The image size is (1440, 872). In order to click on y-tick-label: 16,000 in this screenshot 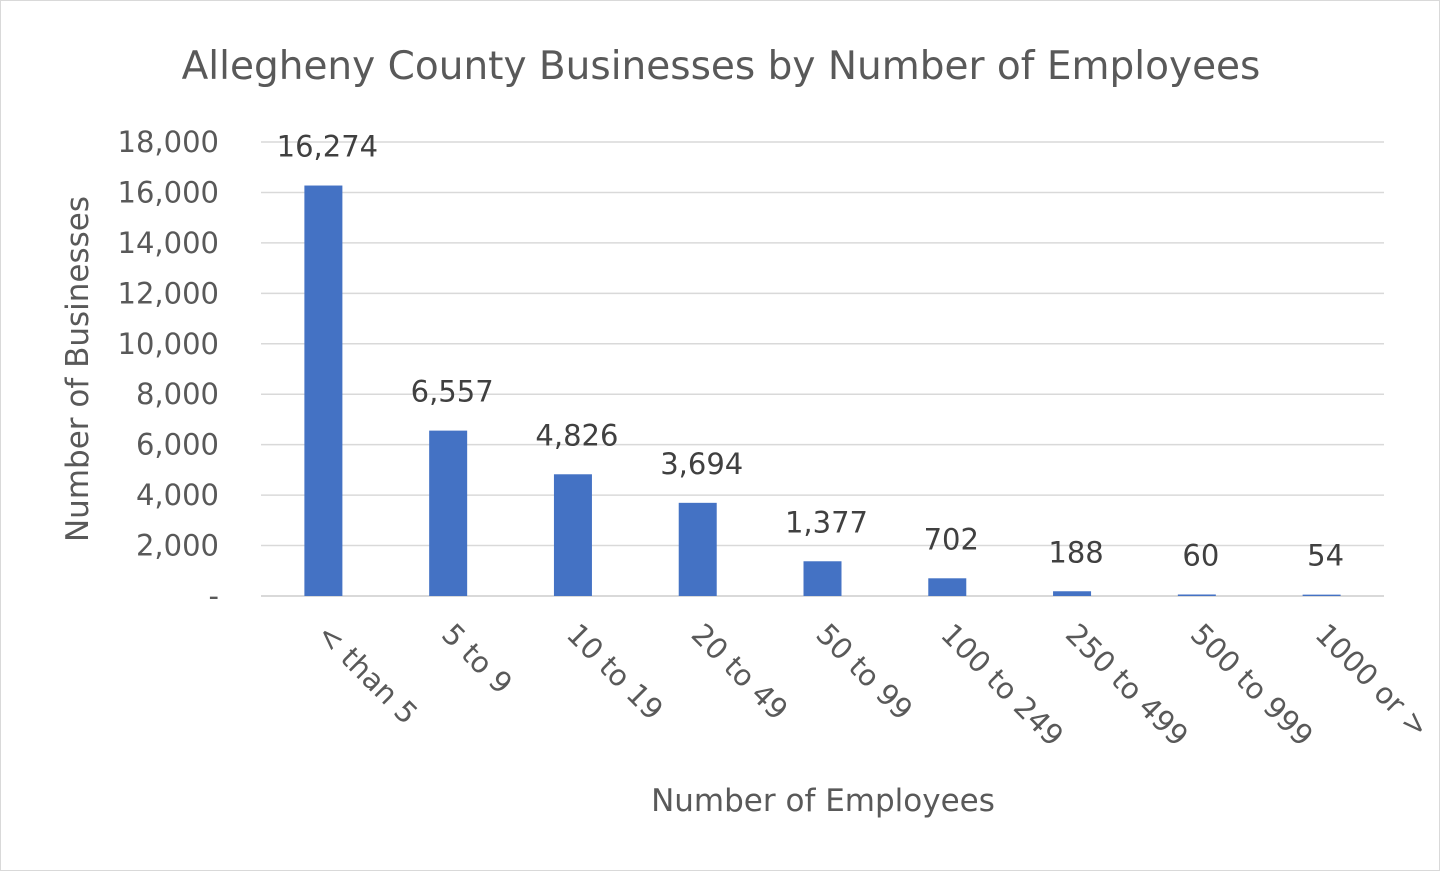, I will do `click(168, 192)`.